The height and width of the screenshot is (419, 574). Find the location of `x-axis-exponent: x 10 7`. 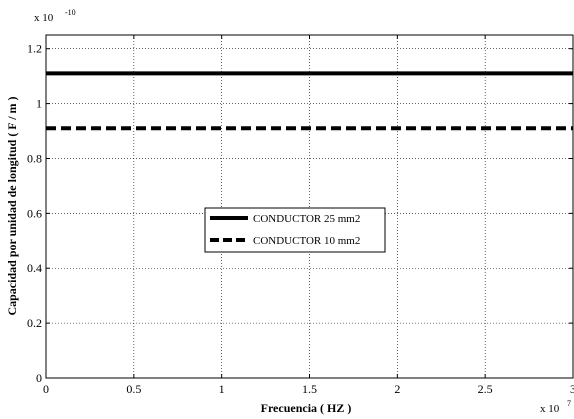

x-axis-exponent: x 10 7 is located at coordinates (555, 407).